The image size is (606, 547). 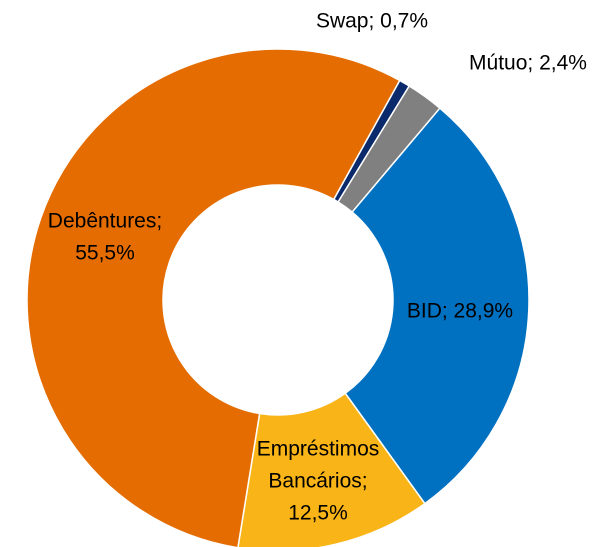 I want to click on data-label: 55,5%, so click(x=105, y=253).